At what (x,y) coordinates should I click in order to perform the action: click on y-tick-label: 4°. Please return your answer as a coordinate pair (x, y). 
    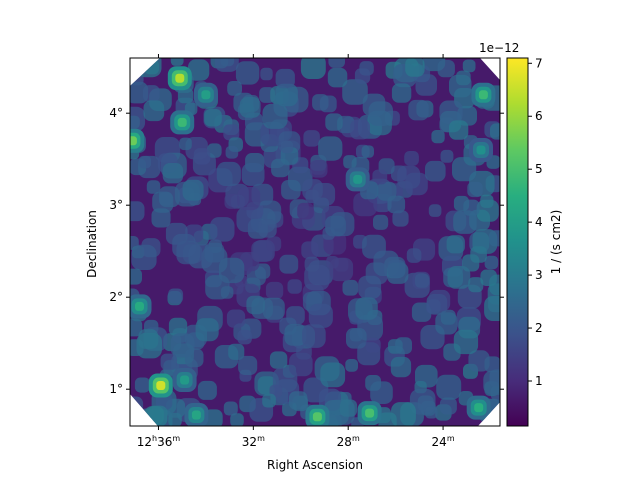
    Looking at the image, I should click on (116, 113).